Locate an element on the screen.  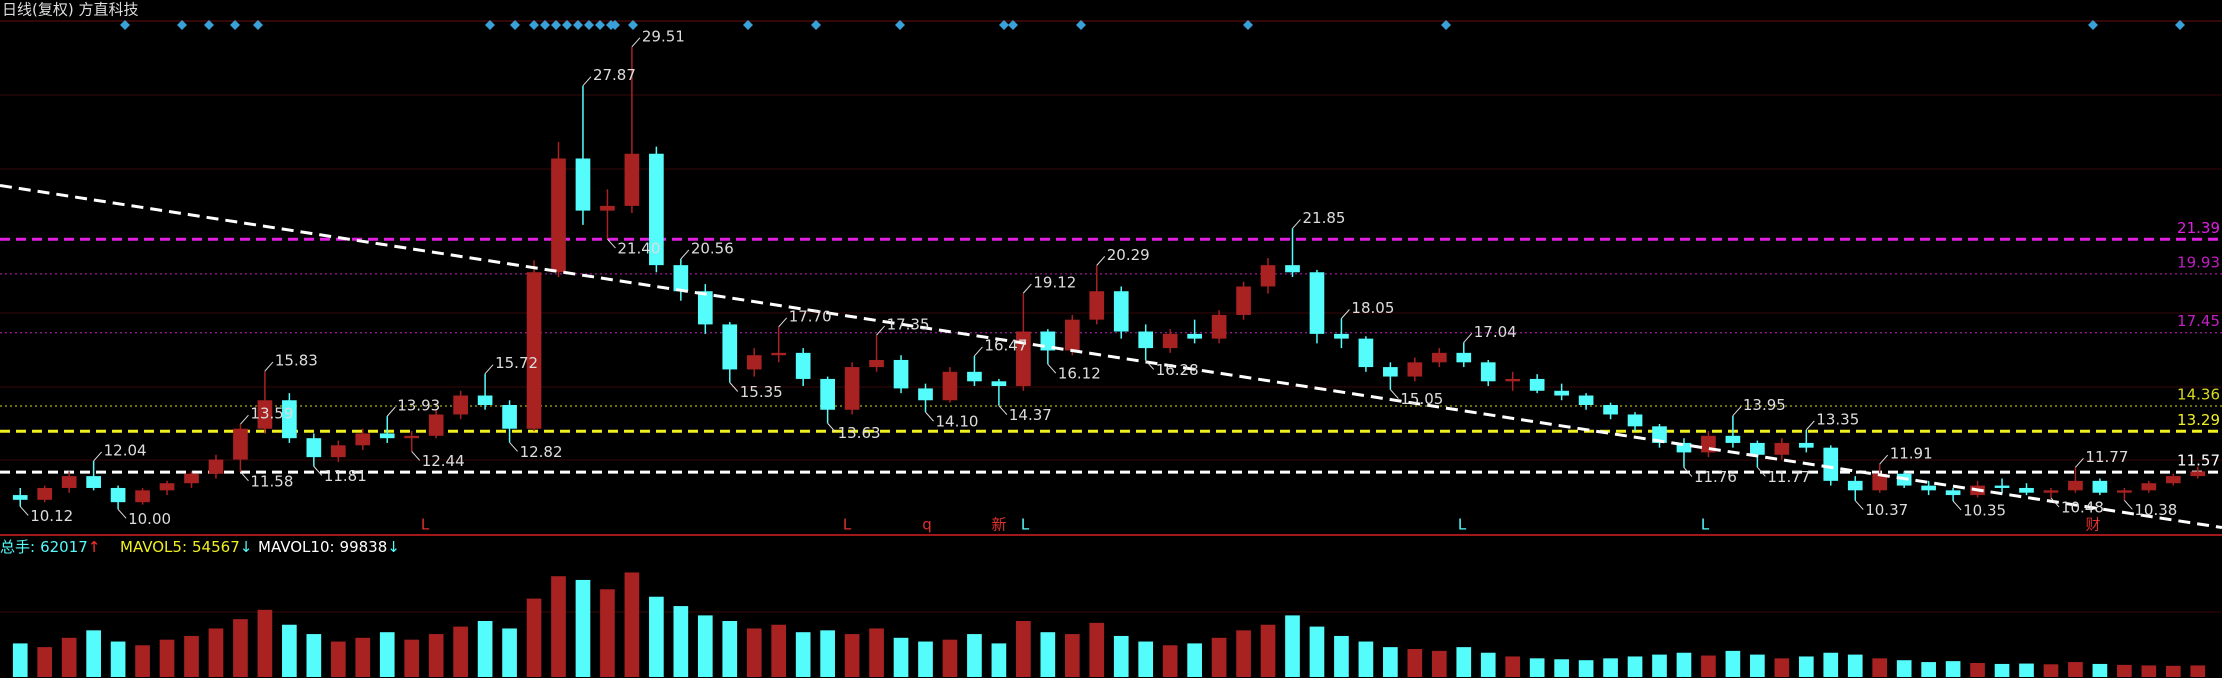
volume-header: 总手: 62017↑ is located at coordinates (50, 547).